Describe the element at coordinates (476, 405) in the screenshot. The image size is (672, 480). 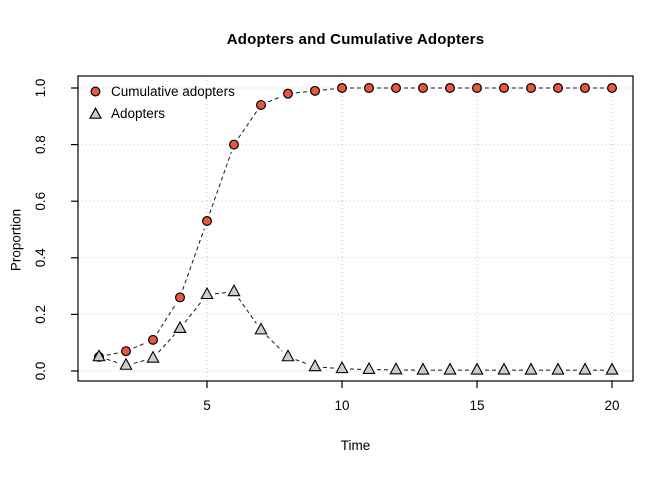
I see `x-tick-label: 15` at that location.